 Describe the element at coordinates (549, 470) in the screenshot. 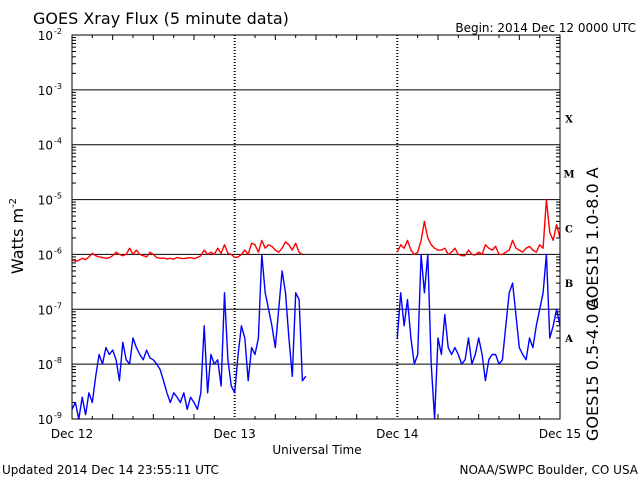

I see `footer-credit: NOAA/SWPC Boulder, CO USA` at that location.